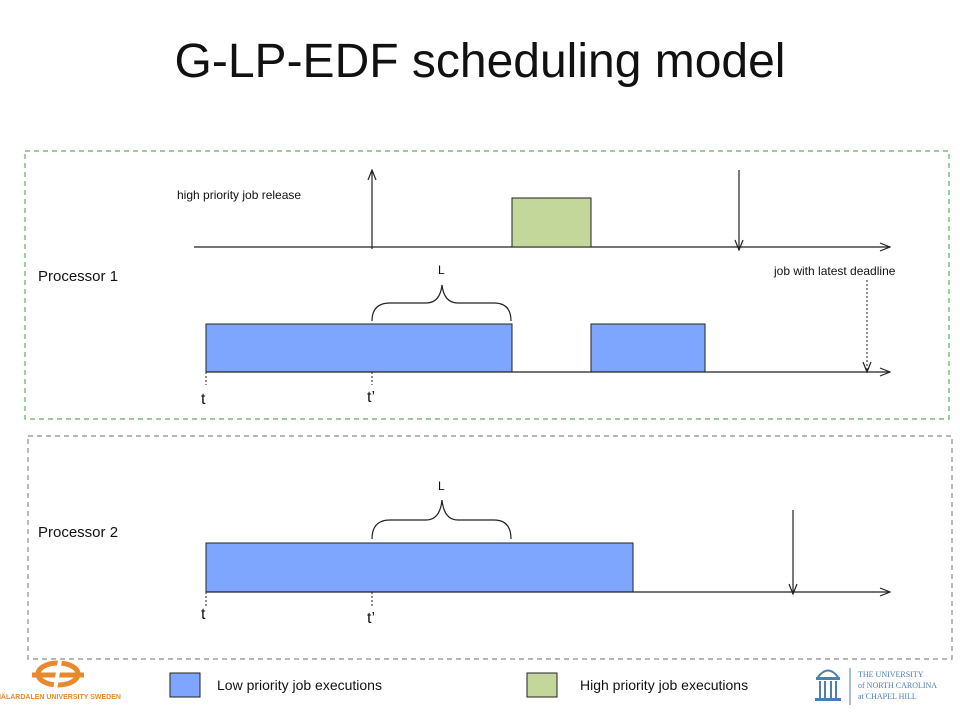 This screenshot has height=720, width=960. Describe the element at coordinates (203, 399) in the screenshot. I see `t-label-p1: t` at that location.